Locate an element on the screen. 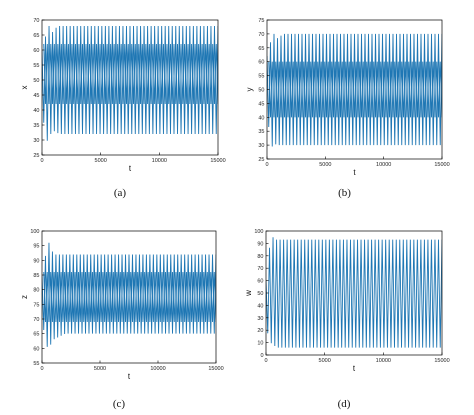 The width and height of the screenshot is (474, 415). y-axis-label: y is located at coordinates (249, 90).